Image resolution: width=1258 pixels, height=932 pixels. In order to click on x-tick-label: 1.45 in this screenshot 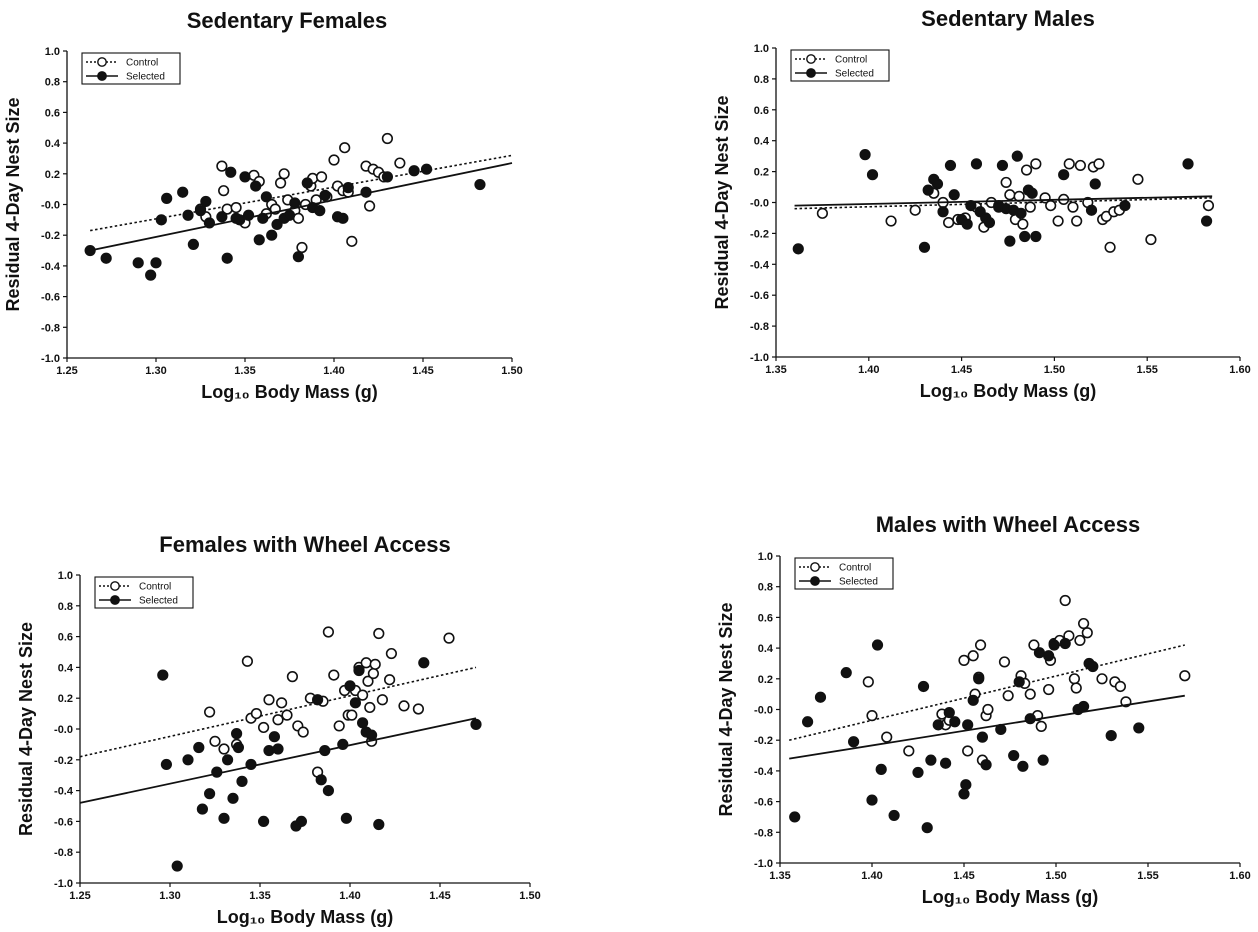, I will do `click(422, 371)`.